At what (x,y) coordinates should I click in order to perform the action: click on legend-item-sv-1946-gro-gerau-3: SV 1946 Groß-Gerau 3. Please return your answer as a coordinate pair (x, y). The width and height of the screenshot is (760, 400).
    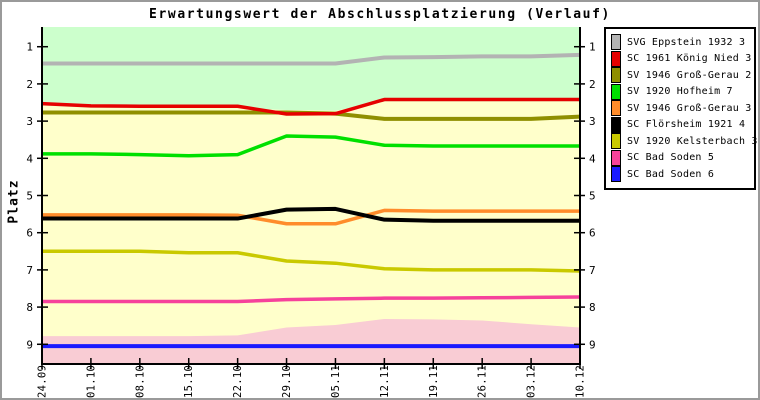
    Looking at the image, I should click on (681, 108).